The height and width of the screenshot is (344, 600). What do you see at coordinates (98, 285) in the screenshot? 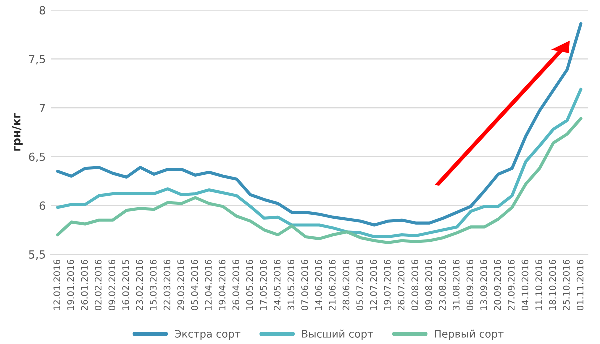
I see `x-tick-label: 02.02.2016` at bounding box center [98, 285].